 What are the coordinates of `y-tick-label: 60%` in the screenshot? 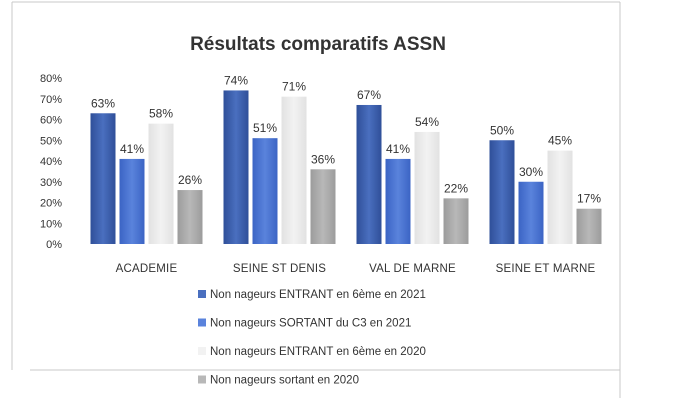 It's located at (51, 121).